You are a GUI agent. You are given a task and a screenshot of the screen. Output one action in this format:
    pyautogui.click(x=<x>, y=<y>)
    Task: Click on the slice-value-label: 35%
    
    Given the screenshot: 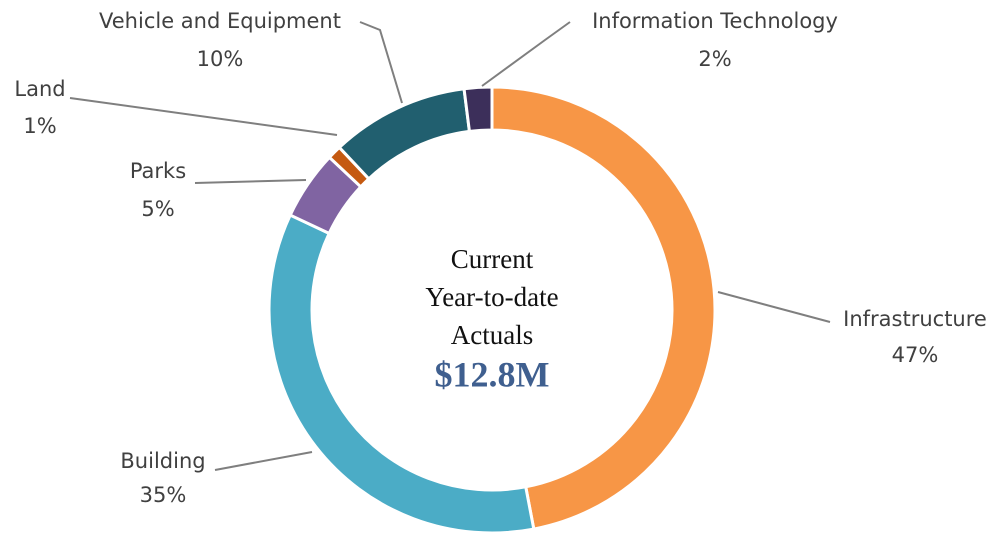 What is the action you would take?
    pyautogui.click(x=163, y=495)
    